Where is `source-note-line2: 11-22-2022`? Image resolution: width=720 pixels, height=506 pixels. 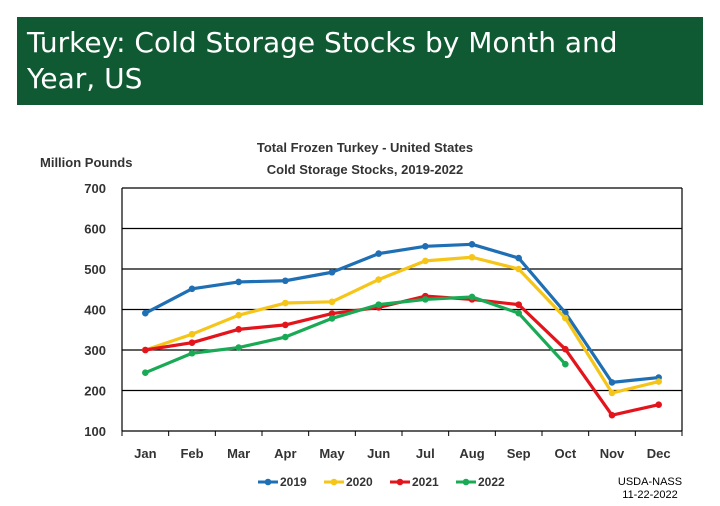 source-note-line2: 11-22-2022 is located at coordinates (649, 495).